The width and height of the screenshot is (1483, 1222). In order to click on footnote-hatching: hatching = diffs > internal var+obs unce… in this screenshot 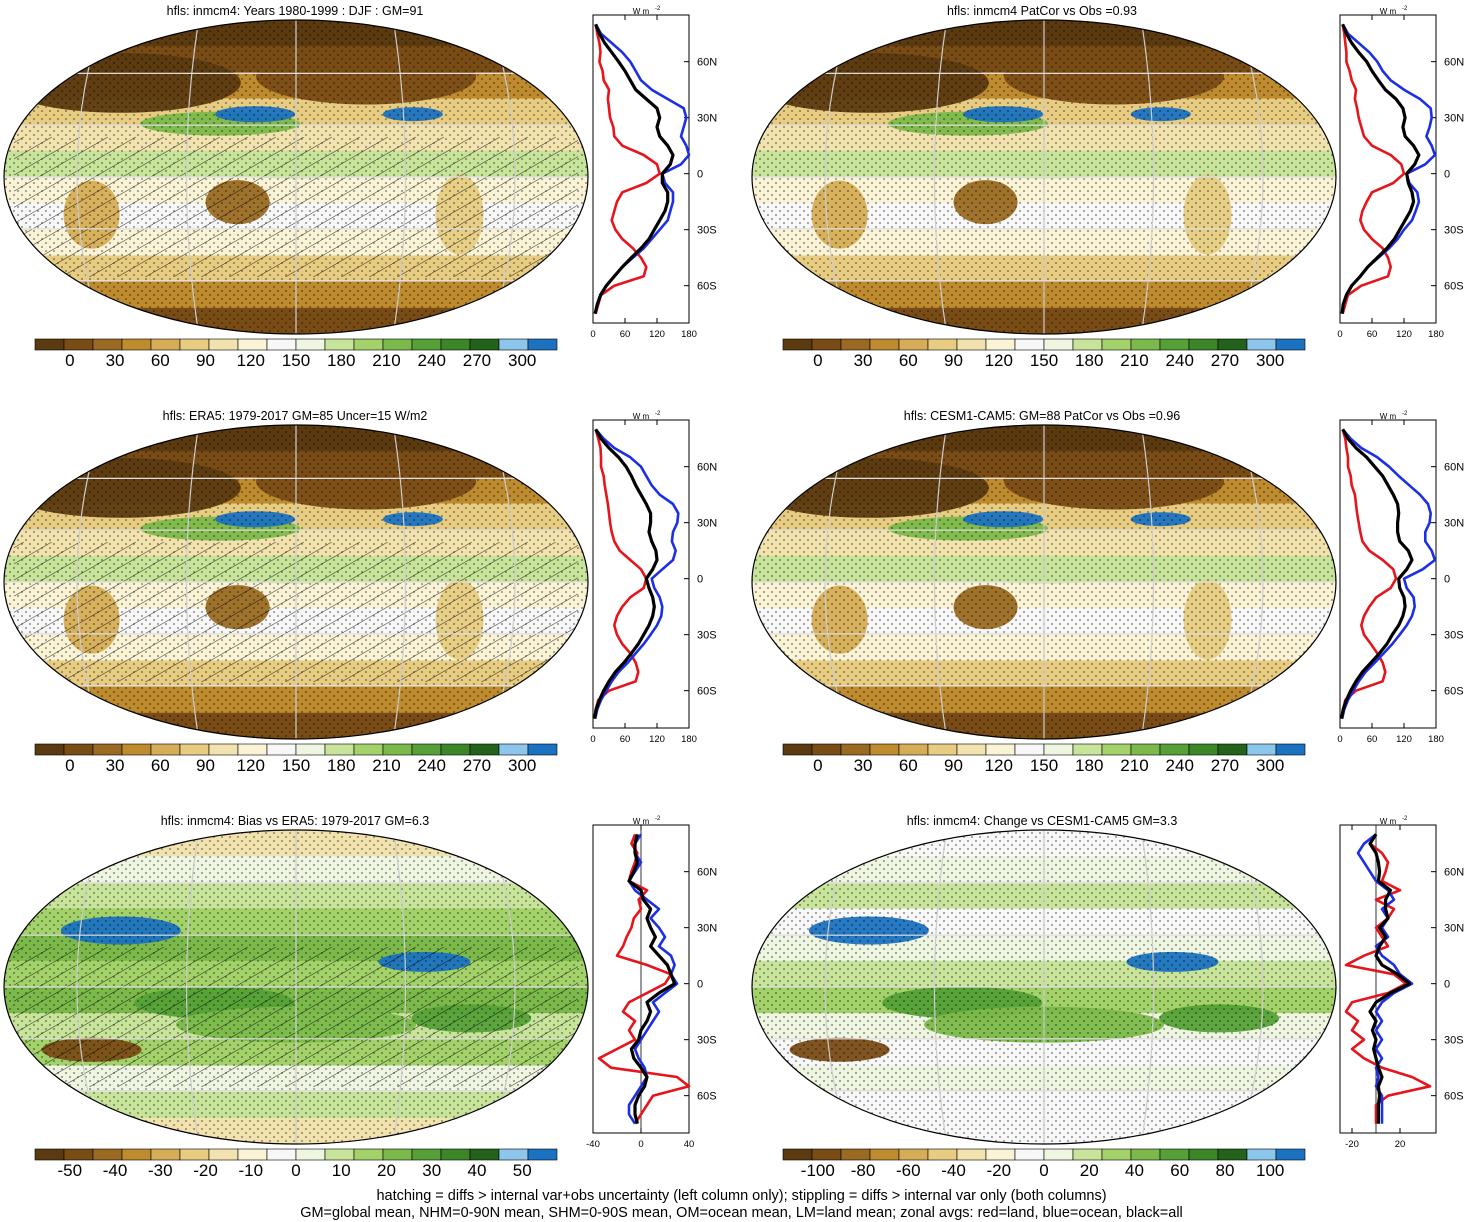, I will do `click(741, 1196)`.